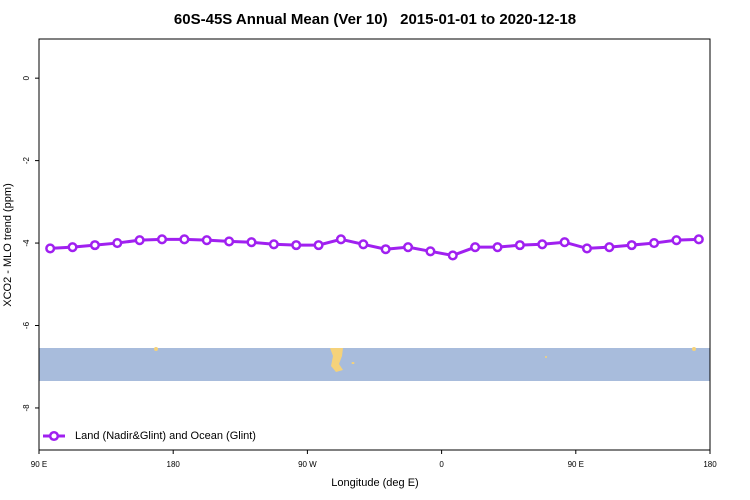  What do you see at coordinates (54, 436) in the screenshot?
I see `legend-marker` at bounding box center [54, 436].